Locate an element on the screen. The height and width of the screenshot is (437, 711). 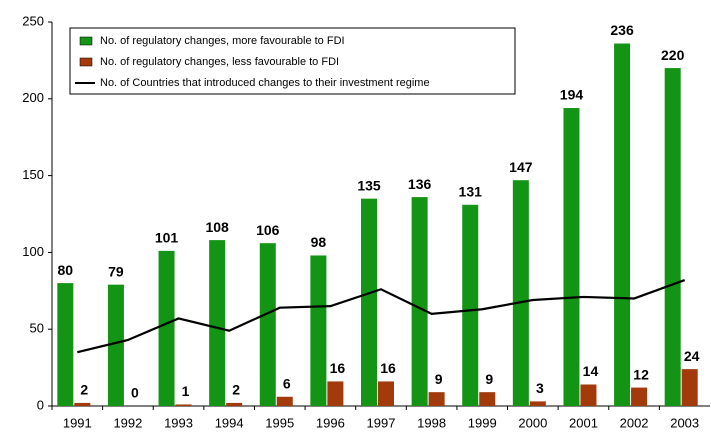
x-tick-label: 1992 is located at coordinates (127, 422).